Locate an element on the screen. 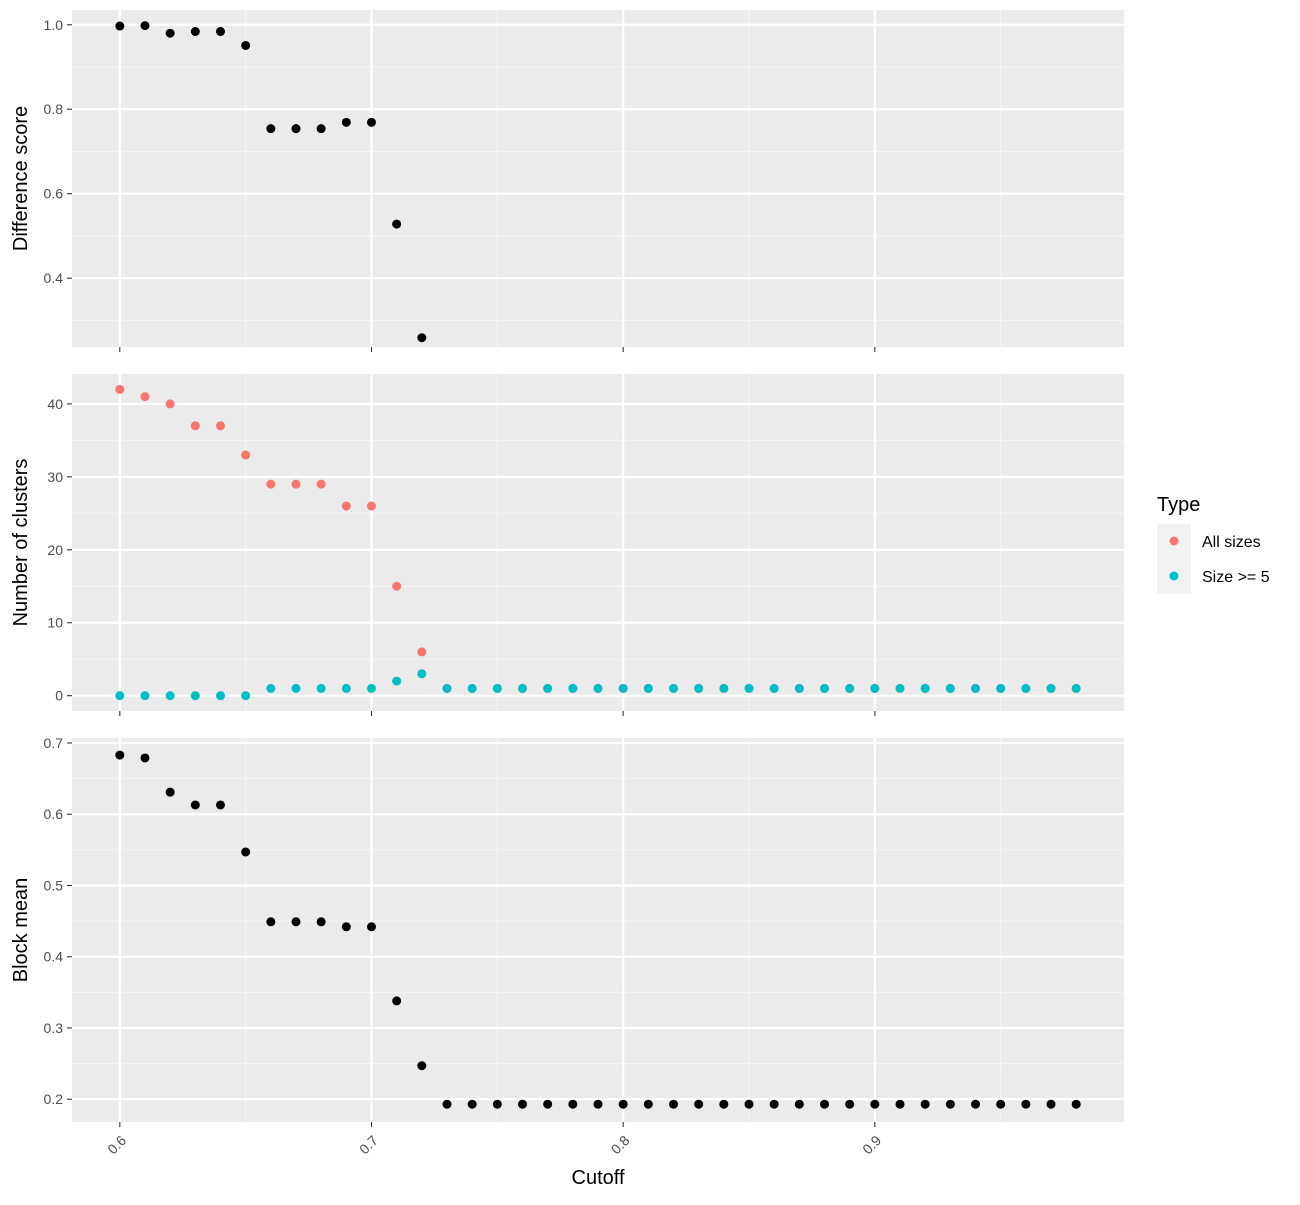 The image size is (1300, 1205). legend-title: Type is located at coordinates (1178, 505).